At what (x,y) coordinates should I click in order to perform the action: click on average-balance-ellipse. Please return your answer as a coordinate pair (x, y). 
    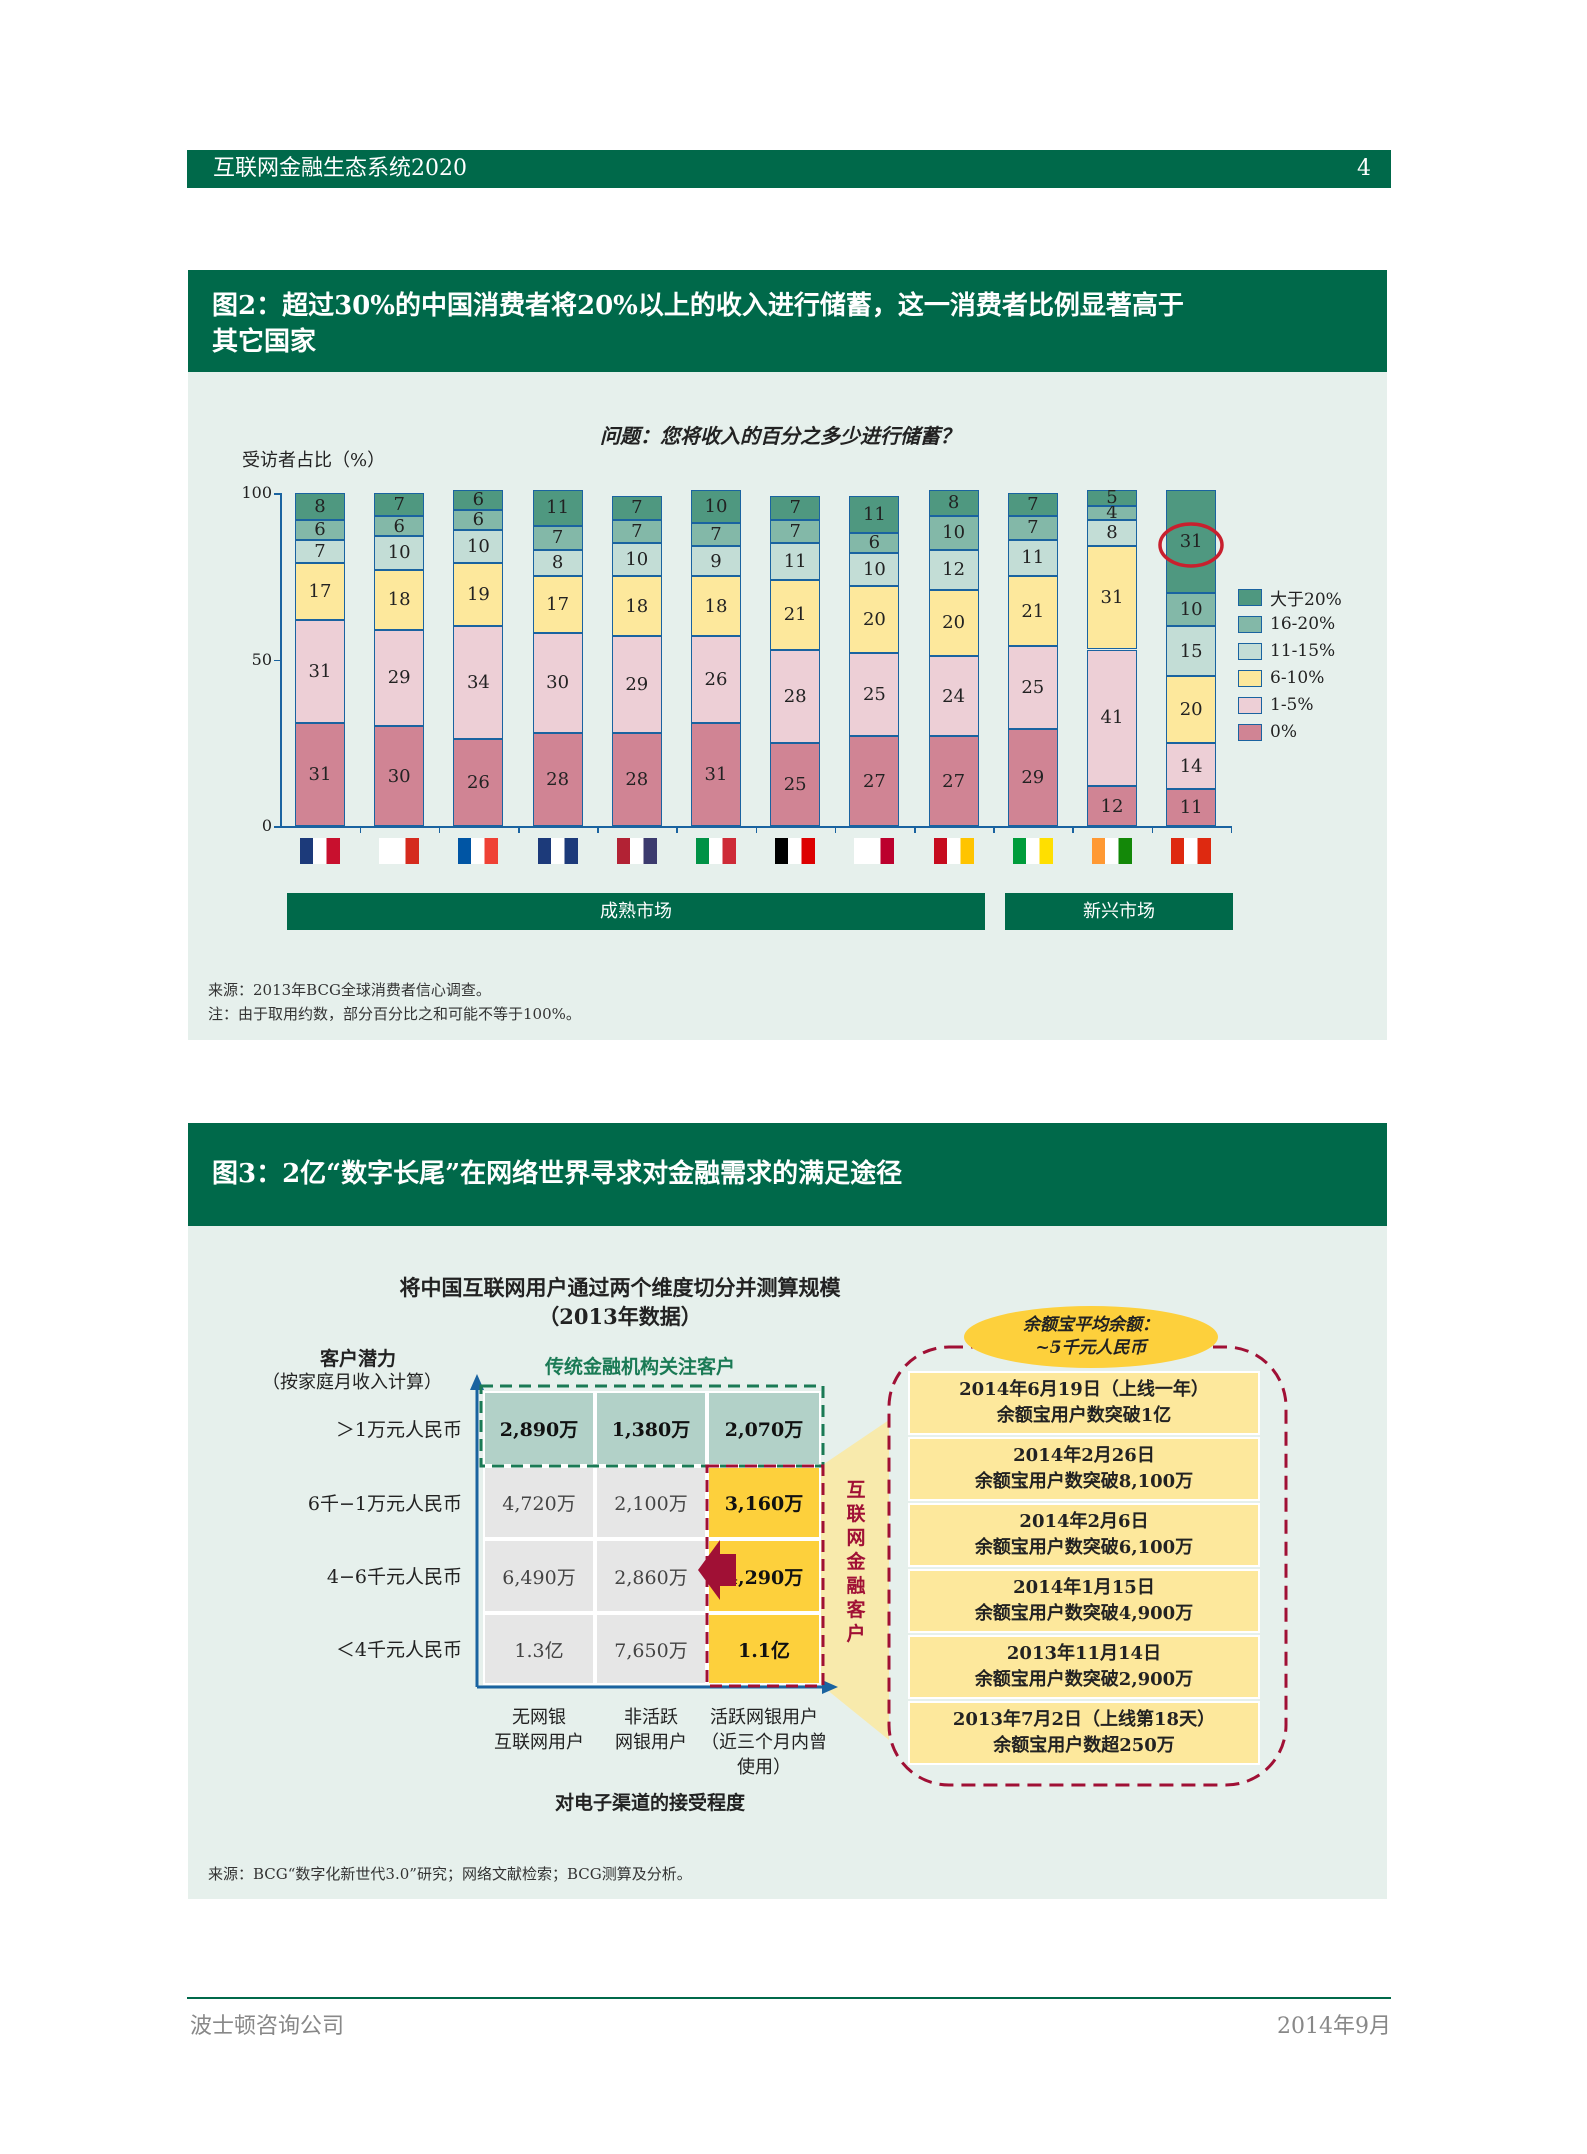
    Looking at the image, I should click on (1091, 1337).